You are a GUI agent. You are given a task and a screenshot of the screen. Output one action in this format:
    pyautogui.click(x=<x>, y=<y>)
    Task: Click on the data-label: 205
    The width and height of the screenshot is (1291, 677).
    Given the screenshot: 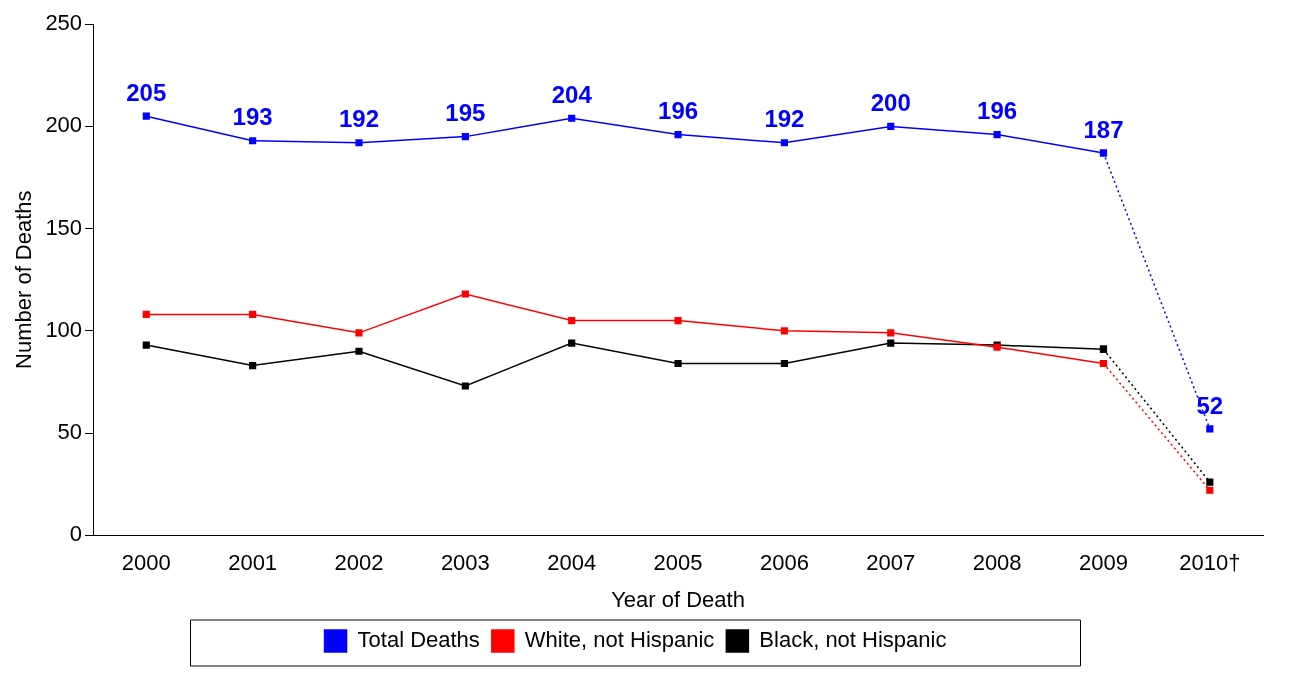 What is the action you would take?
    pyautogui.click(x=146, y=92)
    